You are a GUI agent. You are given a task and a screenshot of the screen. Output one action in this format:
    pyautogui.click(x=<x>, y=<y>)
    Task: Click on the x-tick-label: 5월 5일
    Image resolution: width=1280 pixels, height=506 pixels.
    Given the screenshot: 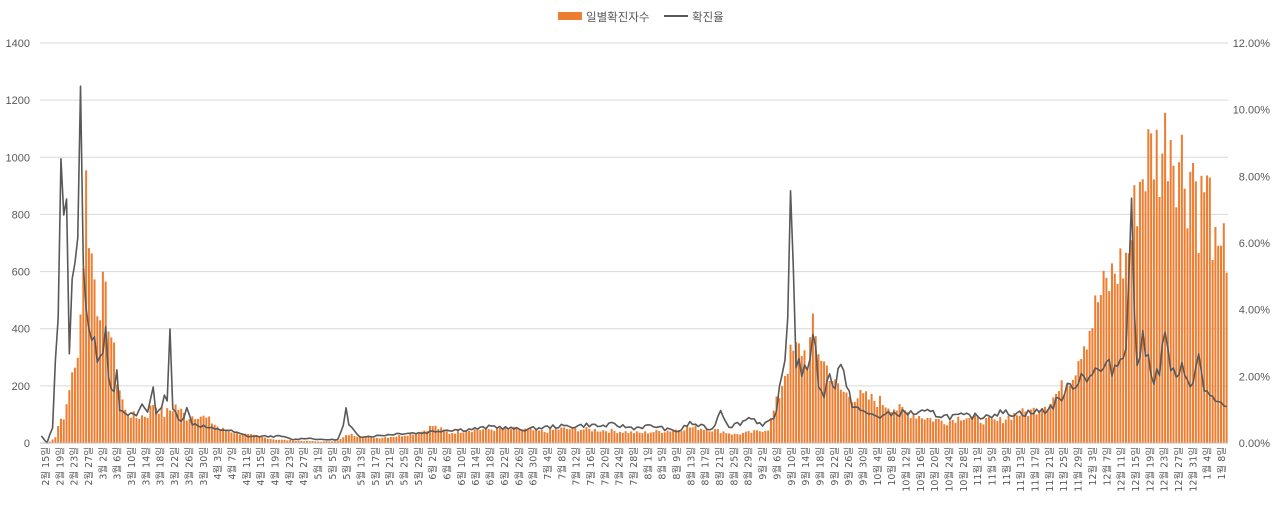 What is the action you would take?
    pyautogui.click(x=333, y=463)
    